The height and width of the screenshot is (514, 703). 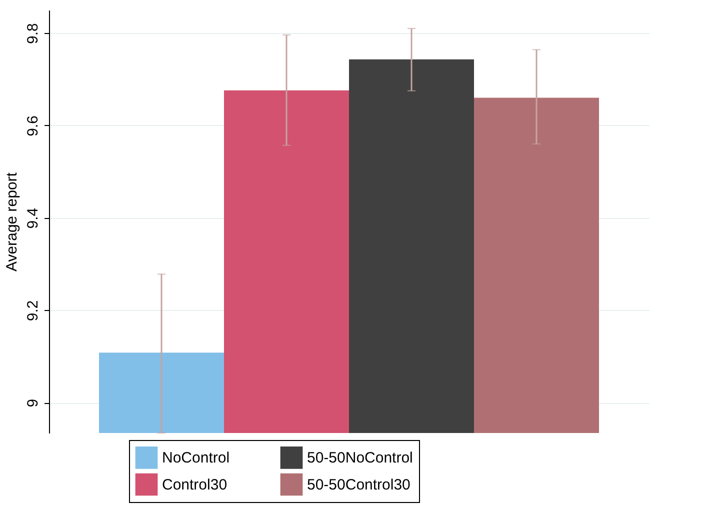 I want to click on legend-label: 50-50Control30, so click(x=358, y=485).